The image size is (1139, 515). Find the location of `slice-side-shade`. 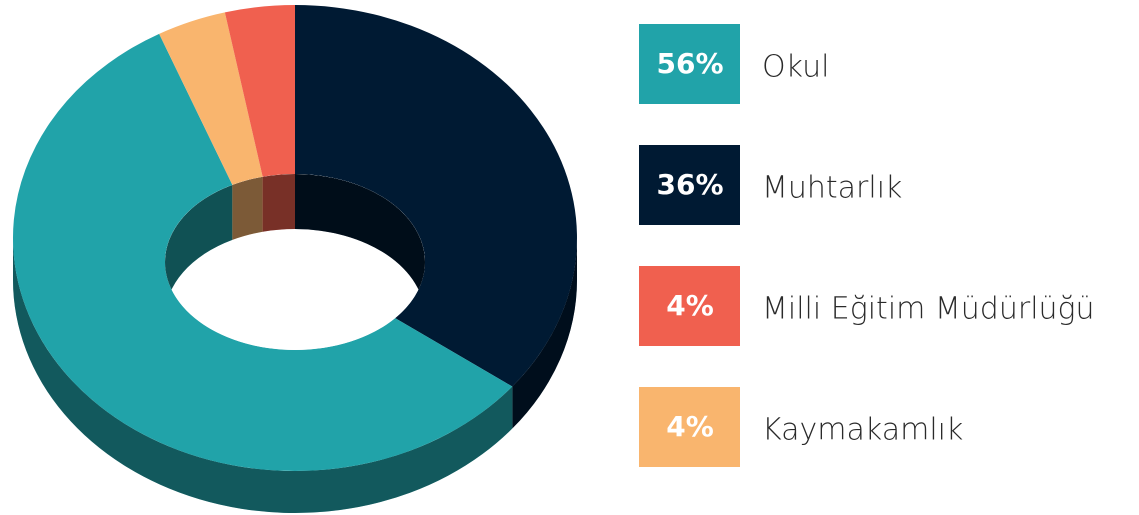

slice-side-shade is located at coordinates (544, 333).